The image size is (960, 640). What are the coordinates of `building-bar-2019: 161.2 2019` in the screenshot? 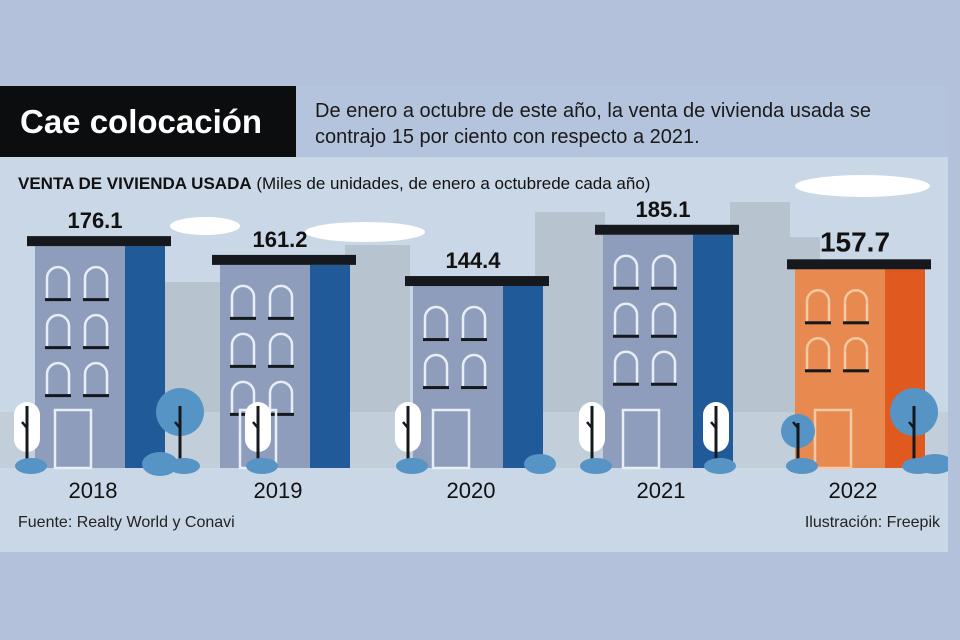 It's located at (284, 365).